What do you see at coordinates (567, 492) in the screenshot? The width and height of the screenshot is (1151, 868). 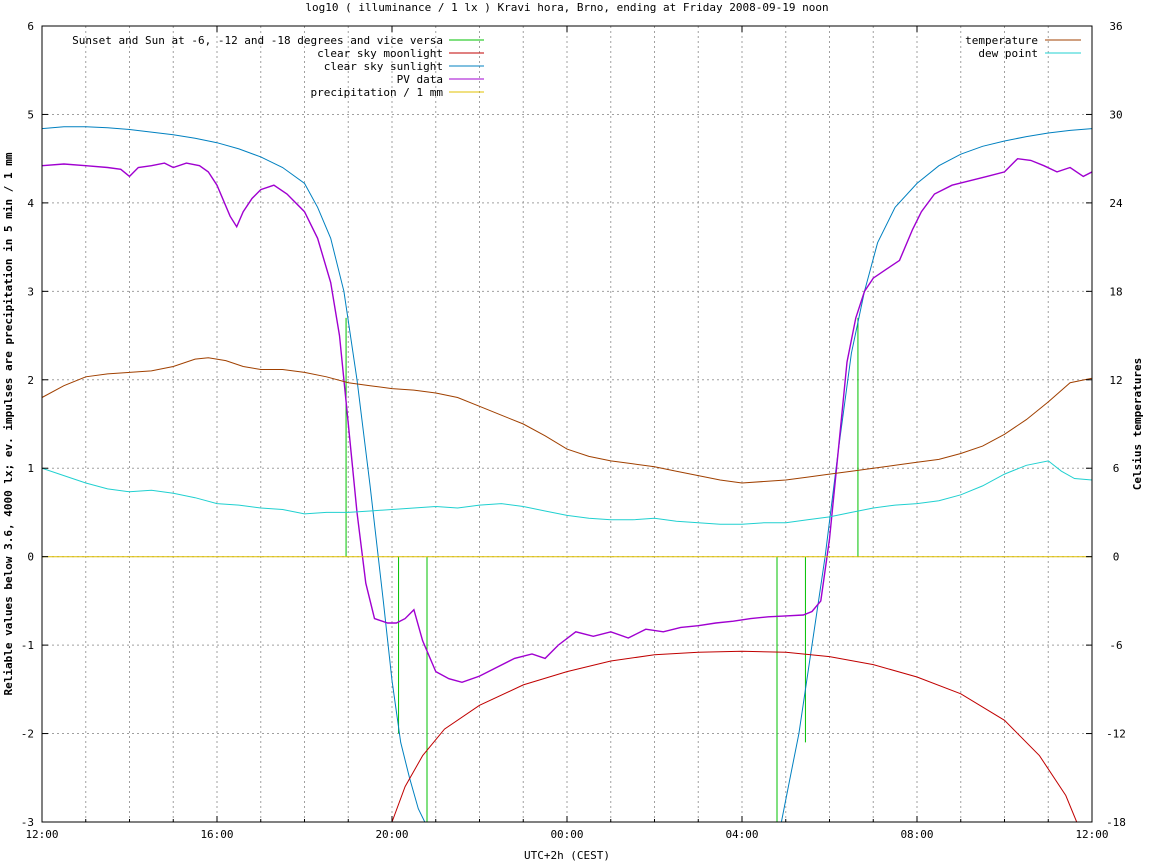 I see `series-line-dew-point` at bounding box center [567, 492].